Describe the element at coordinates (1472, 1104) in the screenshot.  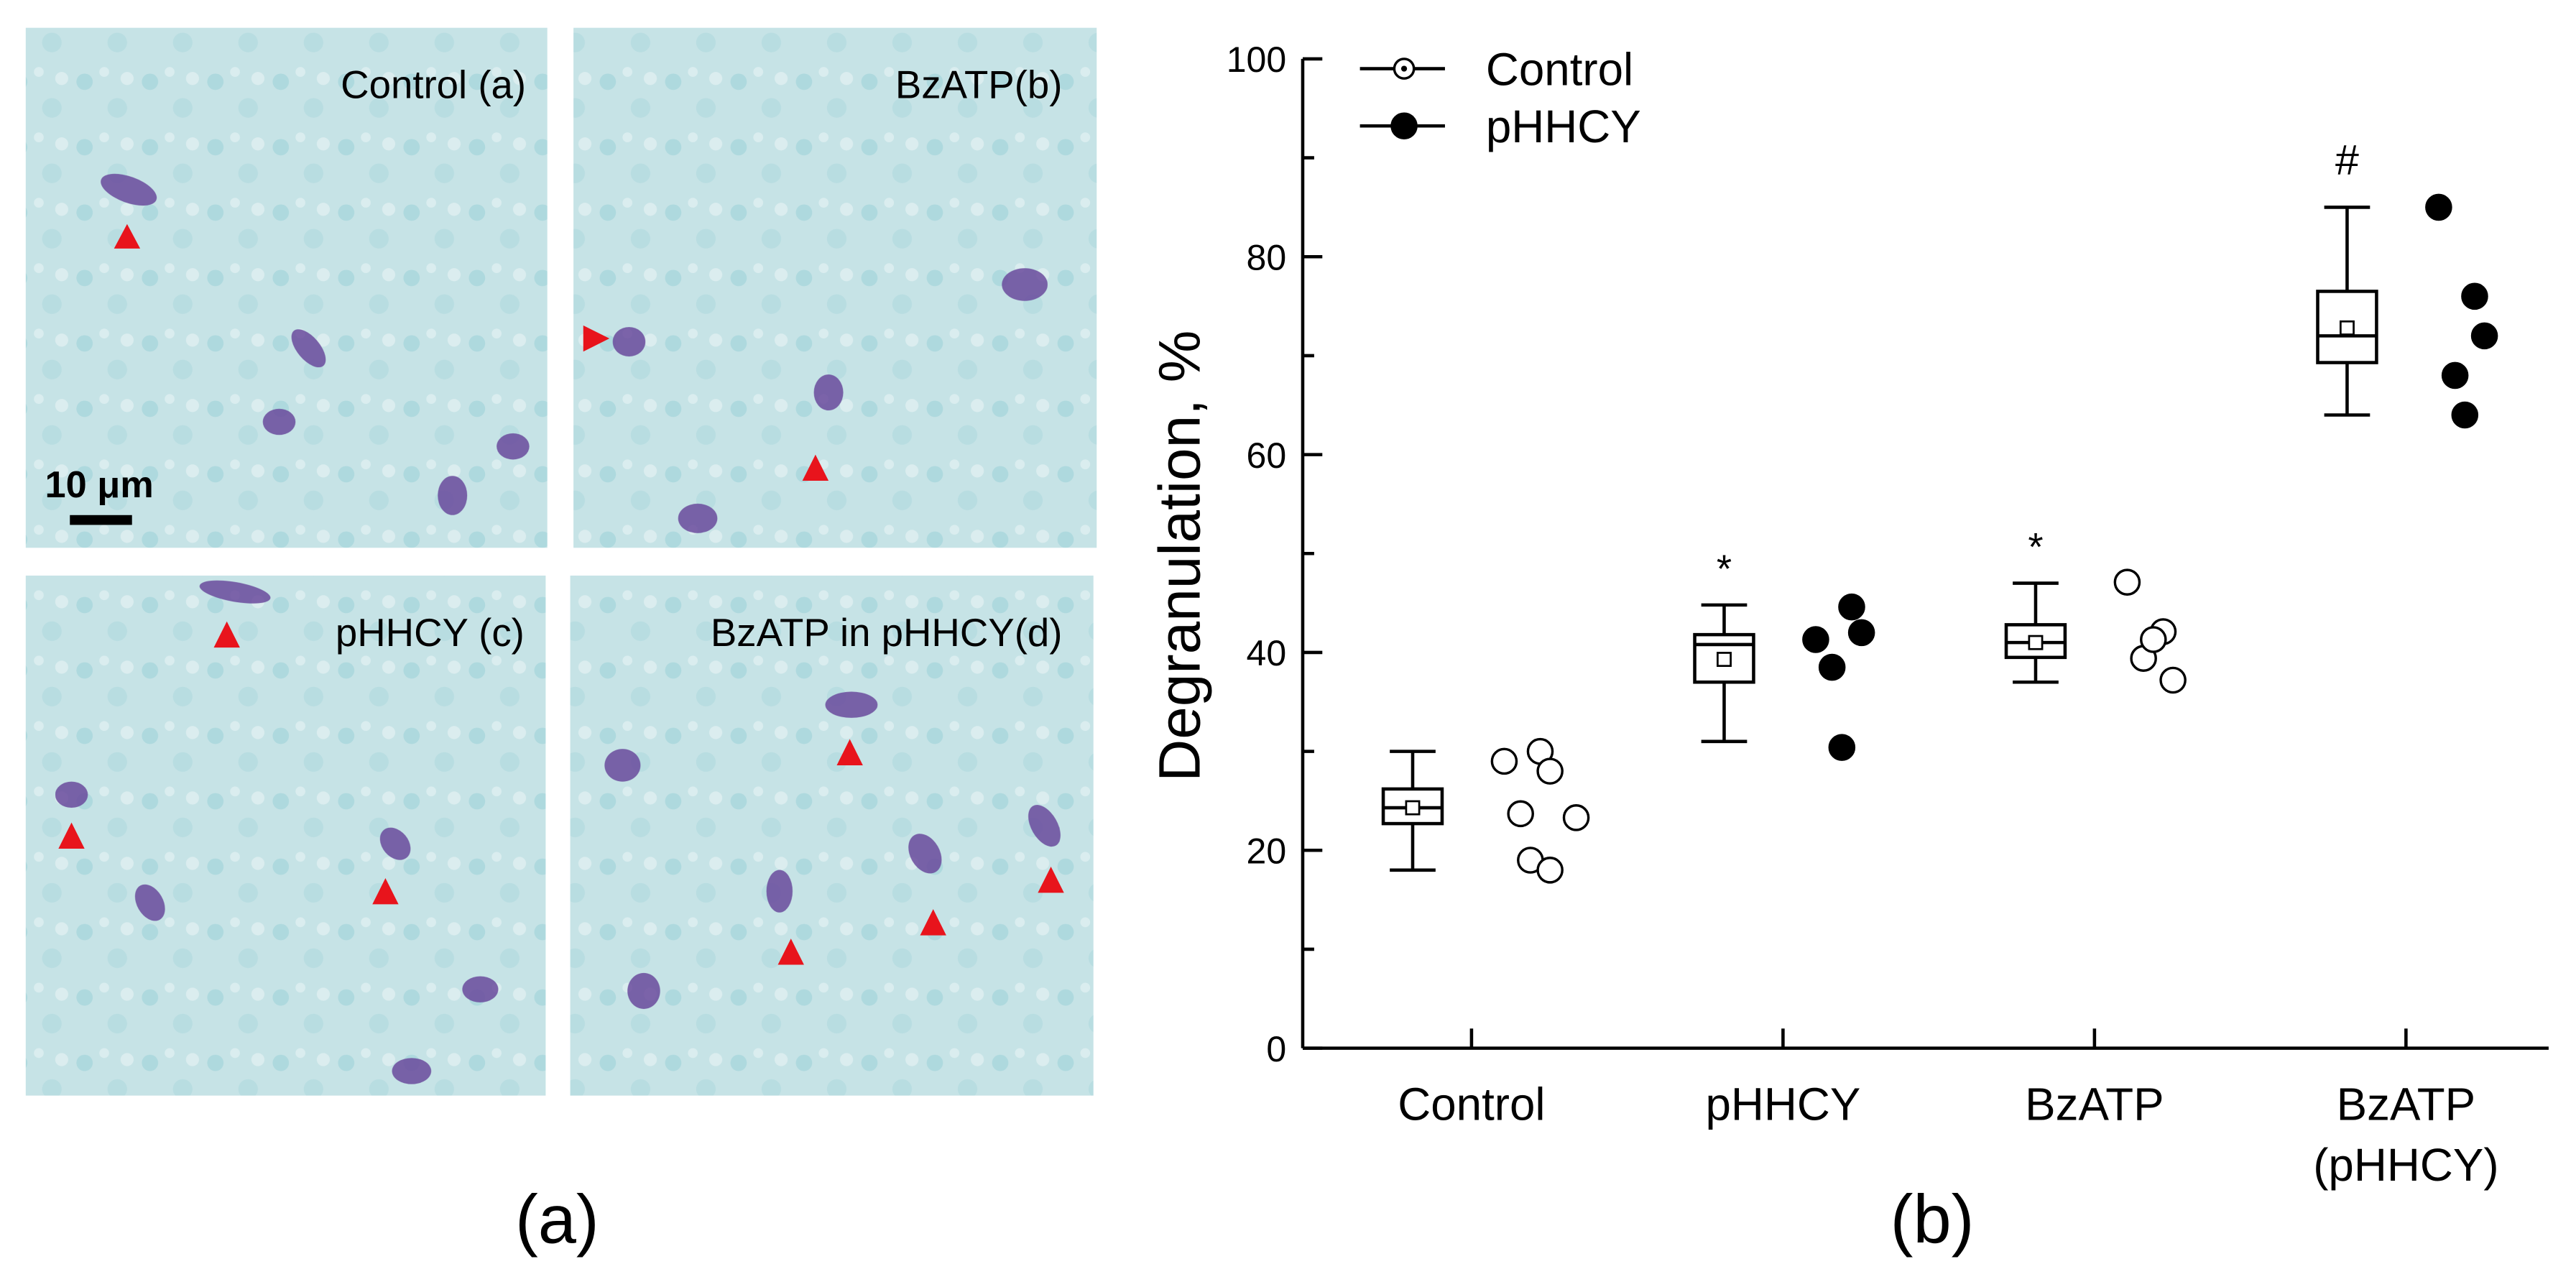
I see `x-tick-label: Control` at that location.